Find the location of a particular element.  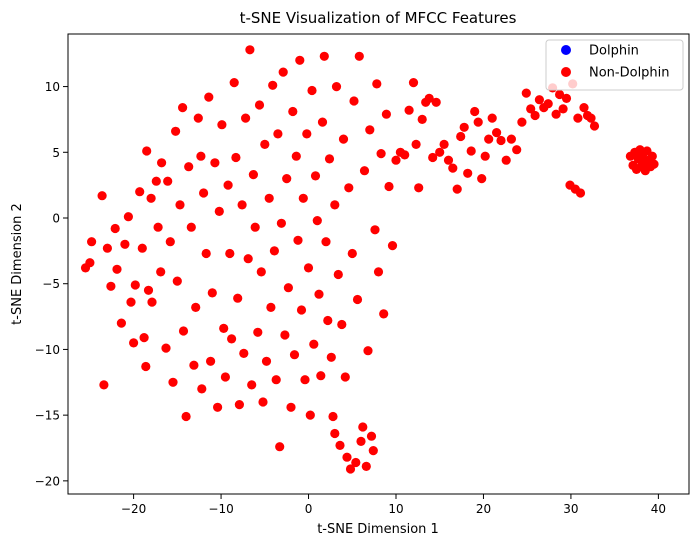

x-tick-label: 40 is located at coordinates (658, 509).